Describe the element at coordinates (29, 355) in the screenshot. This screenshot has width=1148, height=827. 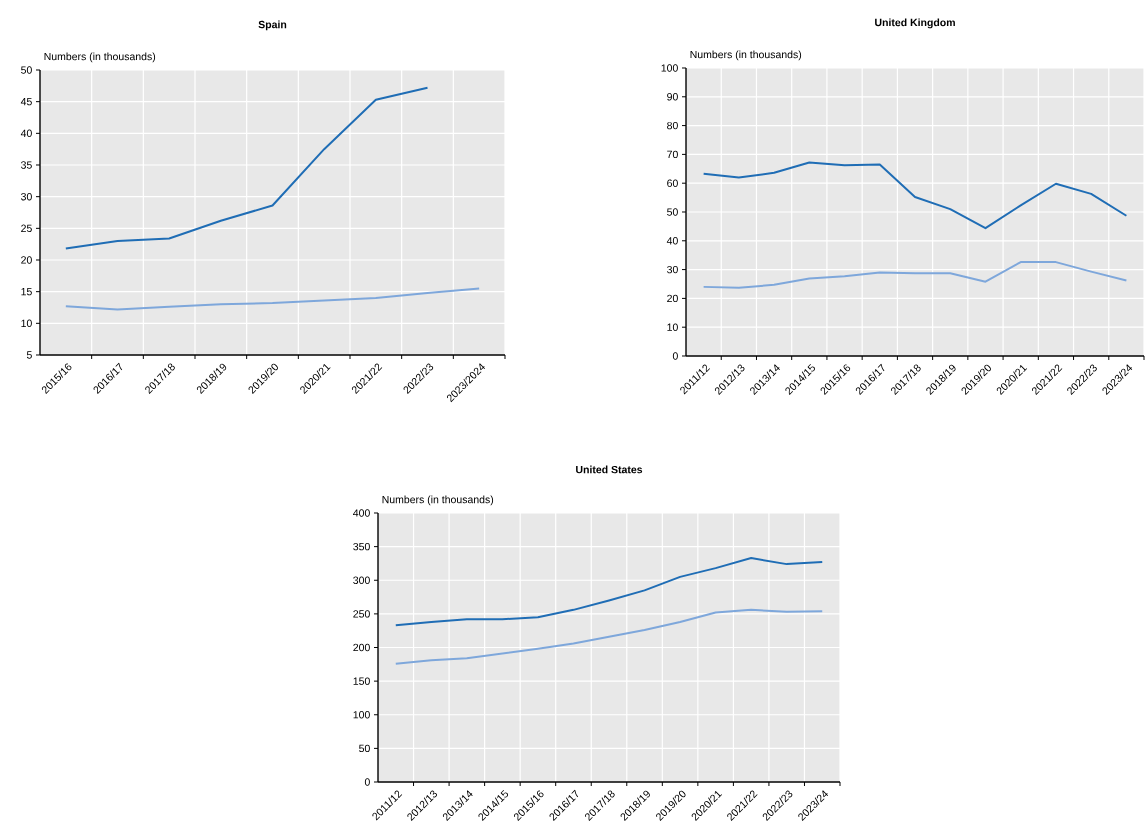
I see `y-tick-label: 5` at that location.